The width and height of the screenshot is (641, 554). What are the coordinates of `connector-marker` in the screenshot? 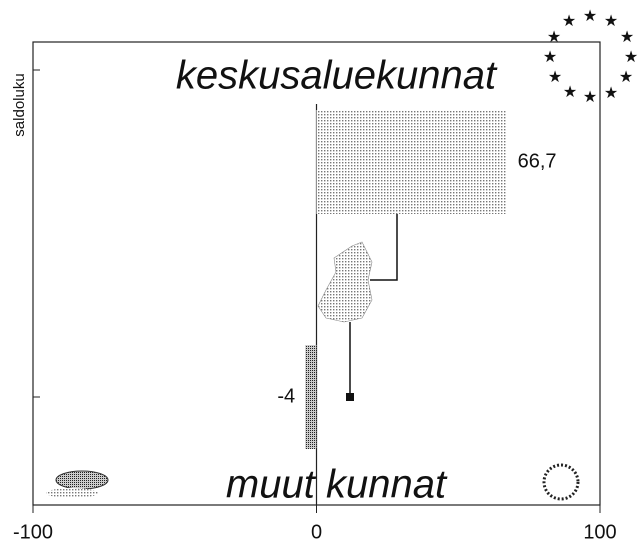 It's located at (350, 397).